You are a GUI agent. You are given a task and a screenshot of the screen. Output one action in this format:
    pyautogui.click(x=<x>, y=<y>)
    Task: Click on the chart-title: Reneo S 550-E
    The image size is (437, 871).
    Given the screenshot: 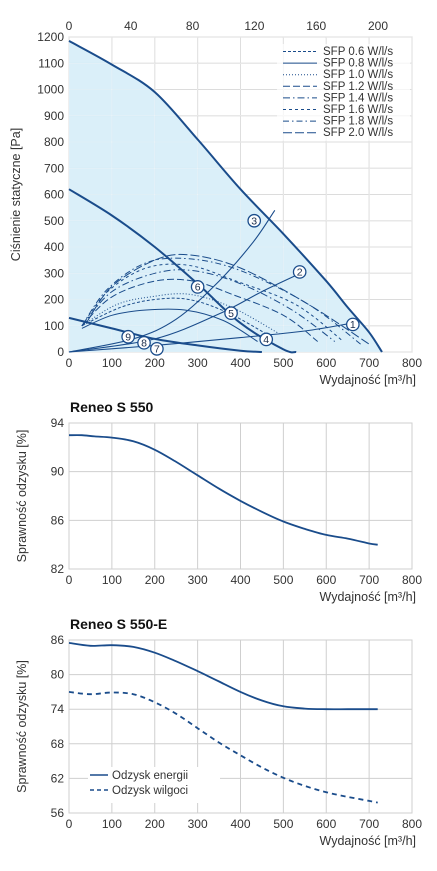 What is the action you would take?
    pyautogui.click(x=118, y=624)
    